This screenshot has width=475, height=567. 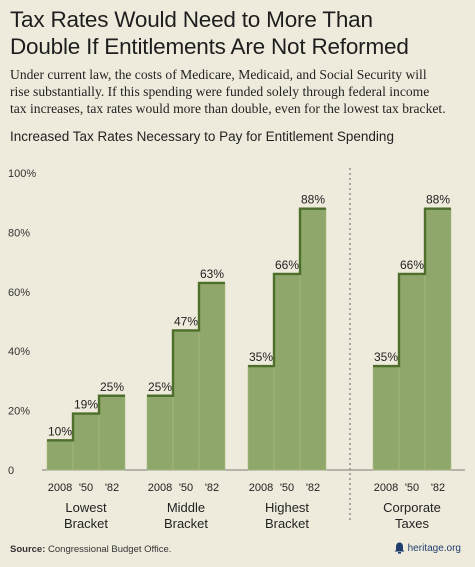 I want to click on bar-highest-bracket-2008, so click(x=261, y=418).